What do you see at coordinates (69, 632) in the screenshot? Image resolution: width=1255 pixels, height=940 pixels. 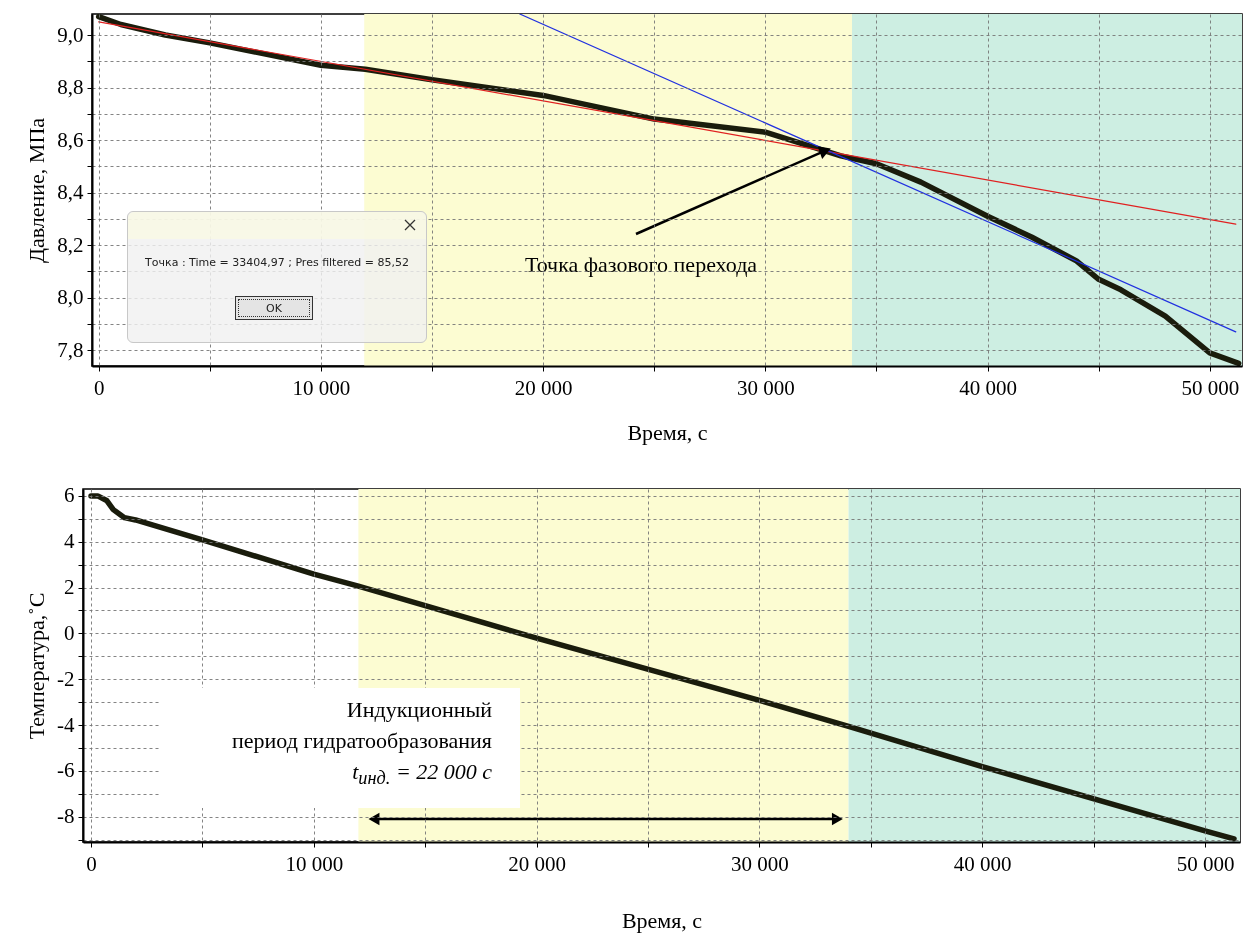 I see `y-tick-label: 0` at bounding box center [69, 632].